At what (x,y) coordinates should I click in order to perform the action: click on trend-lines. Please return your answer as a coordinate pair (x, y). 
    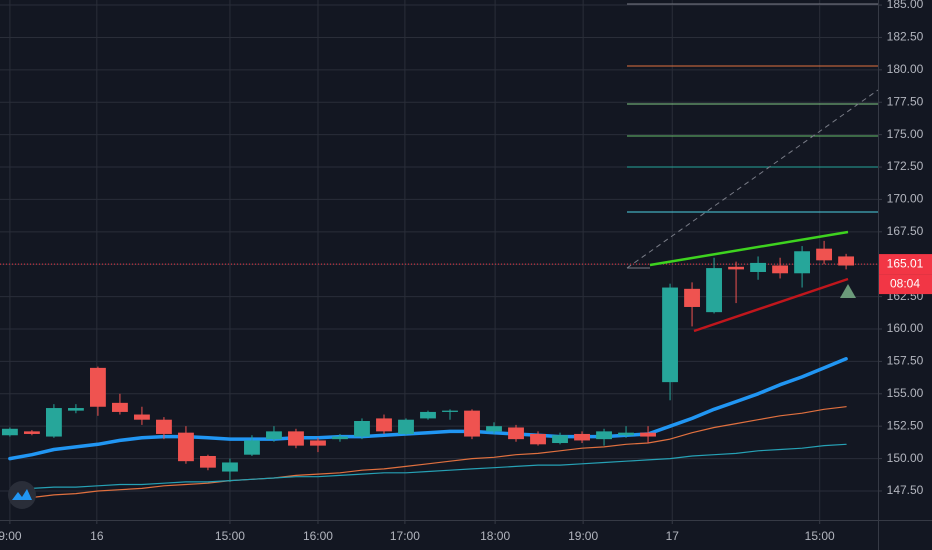
    Looking at the image, I should click on (752, 281).